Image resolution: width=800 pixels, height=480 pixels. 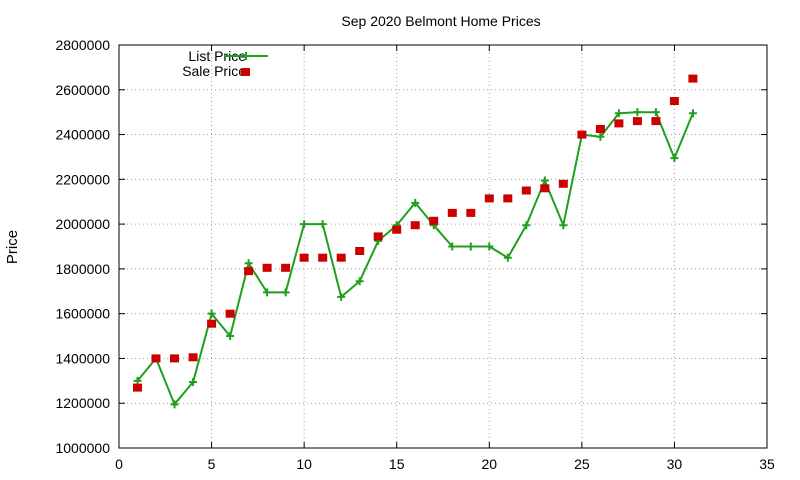 What do you see at coordinates (217, 56) in the screenshot?
I see `legend-label-list-price: List Price` at bounding box center [217, 56].